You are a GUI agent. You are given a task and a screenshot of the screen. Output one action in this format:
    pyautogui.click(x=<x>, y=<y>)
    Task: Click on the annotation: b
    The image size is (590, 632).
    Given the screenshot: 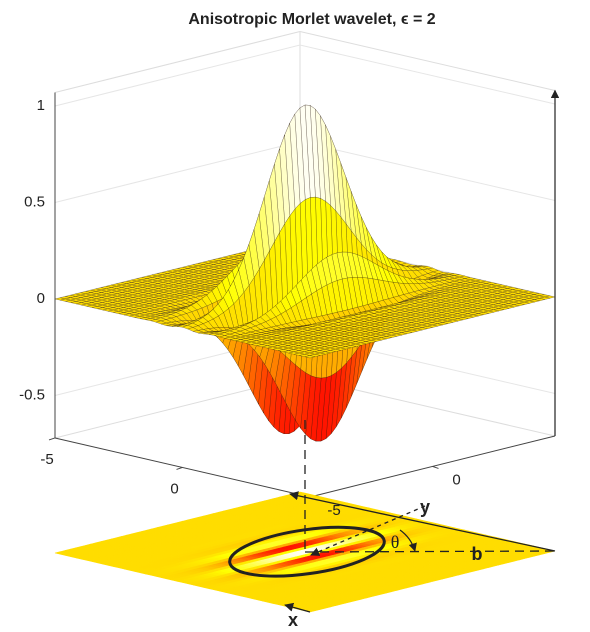 What is the action you would take?
    pyautogui.click(x=477, y=554)
    